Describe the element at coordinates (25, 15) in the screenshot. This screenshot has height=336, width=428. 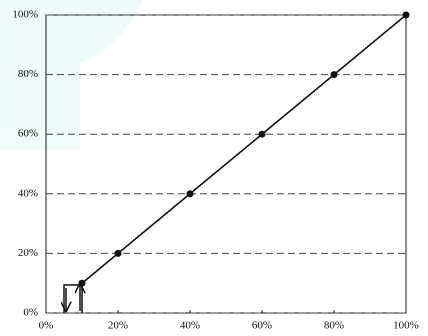
I see `y-tick-label: 100%` at that location.